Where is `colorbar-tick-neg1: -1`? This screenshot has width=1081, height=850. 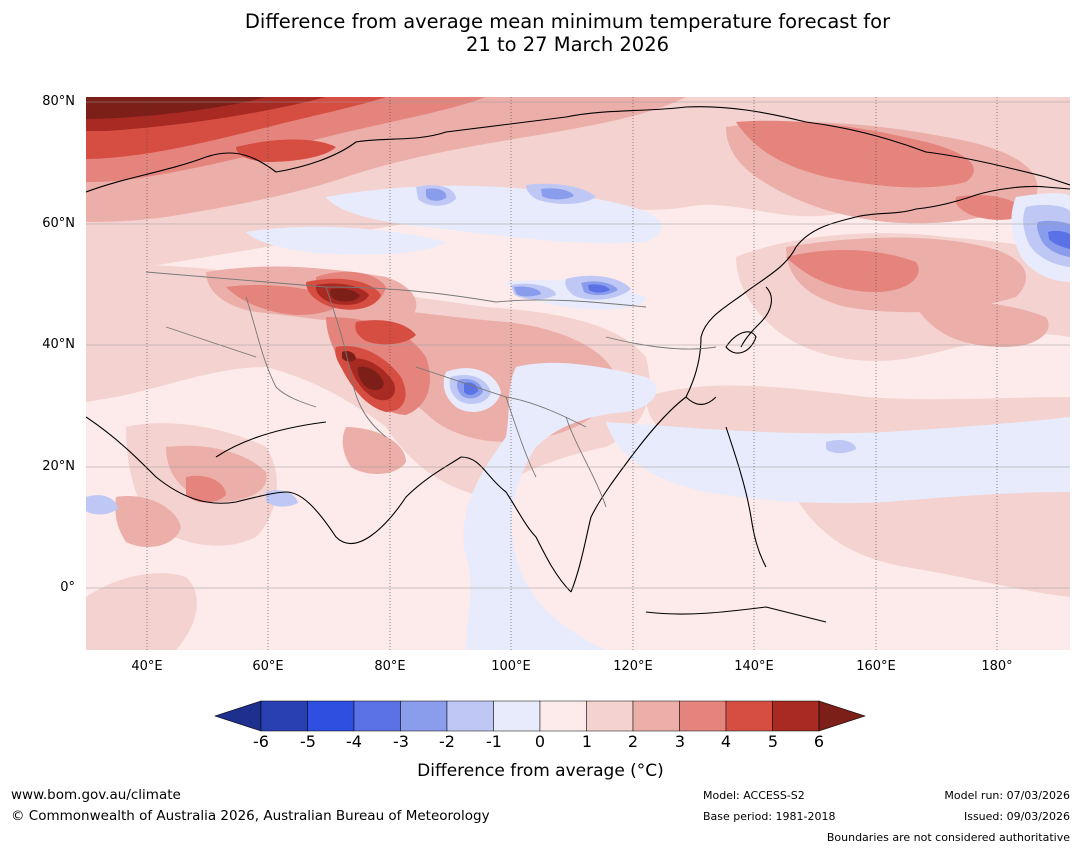 colorbar-tick-neg1: -1 is located at coordinates (494, 741).